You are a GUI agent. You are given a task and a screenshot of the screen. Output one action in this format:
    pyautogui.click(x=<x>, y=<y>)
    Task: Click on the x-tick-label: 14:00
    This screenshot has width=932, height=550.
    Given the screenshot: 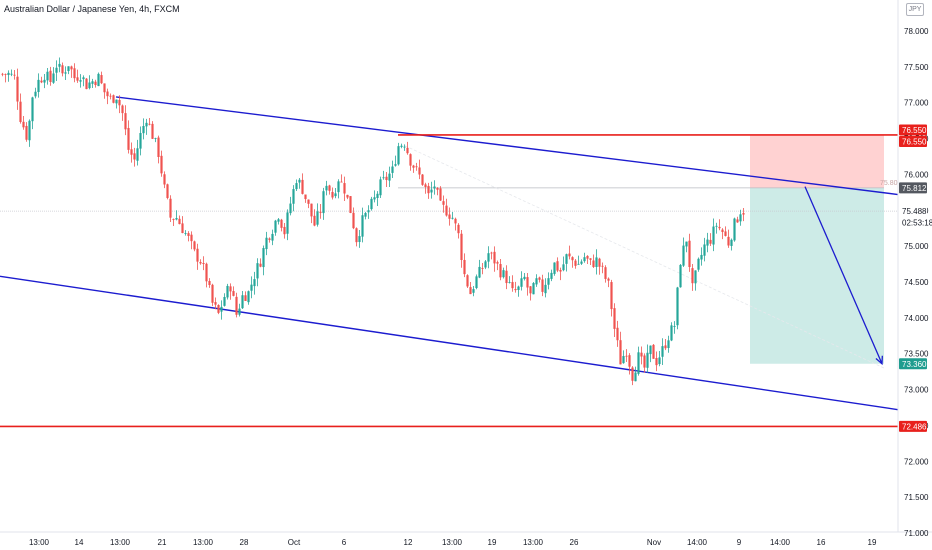 What is the action you would take?
    pyautogui.click(x=780, y=542)
    